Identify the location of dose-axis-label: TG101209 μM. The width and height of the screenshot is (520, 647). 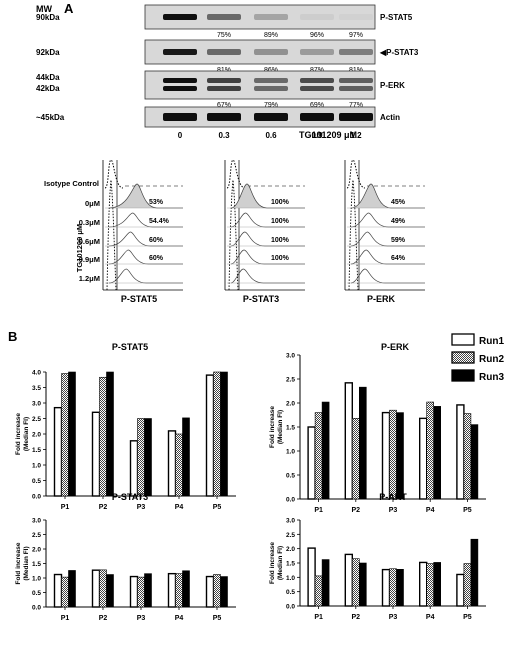
(328, 135).